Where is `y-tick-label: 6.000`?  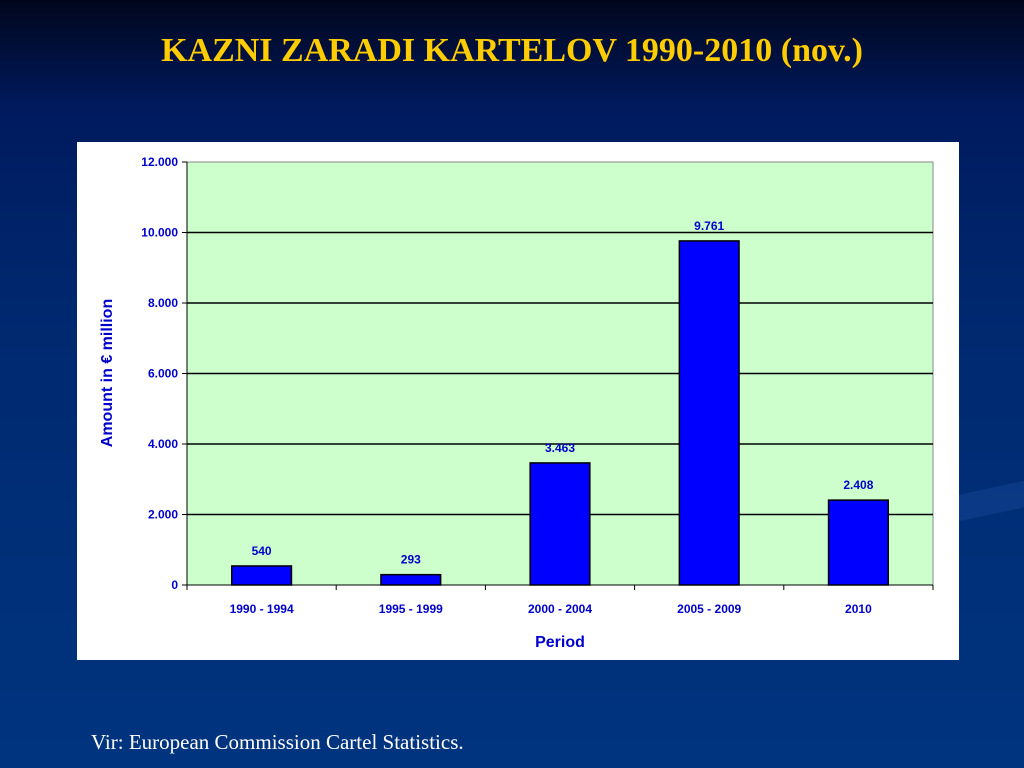
y-tick-label: 6.000 is located at coordinates (163, 374).